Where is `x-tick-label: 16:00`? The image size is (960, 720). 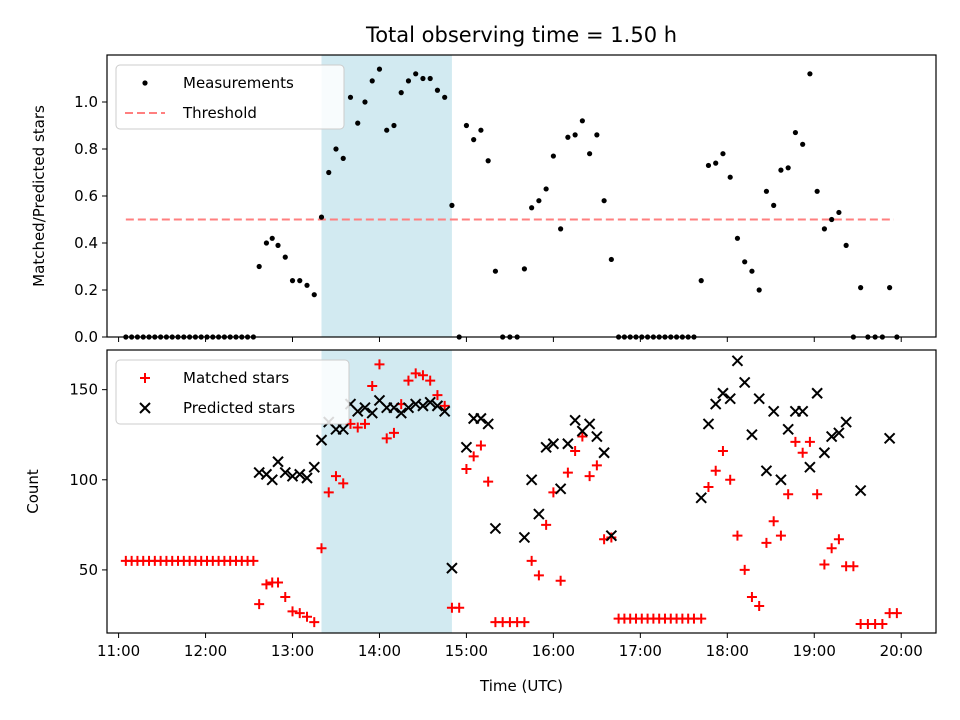
x-tick-label: 16:00 is located at coordinates (553, 651).